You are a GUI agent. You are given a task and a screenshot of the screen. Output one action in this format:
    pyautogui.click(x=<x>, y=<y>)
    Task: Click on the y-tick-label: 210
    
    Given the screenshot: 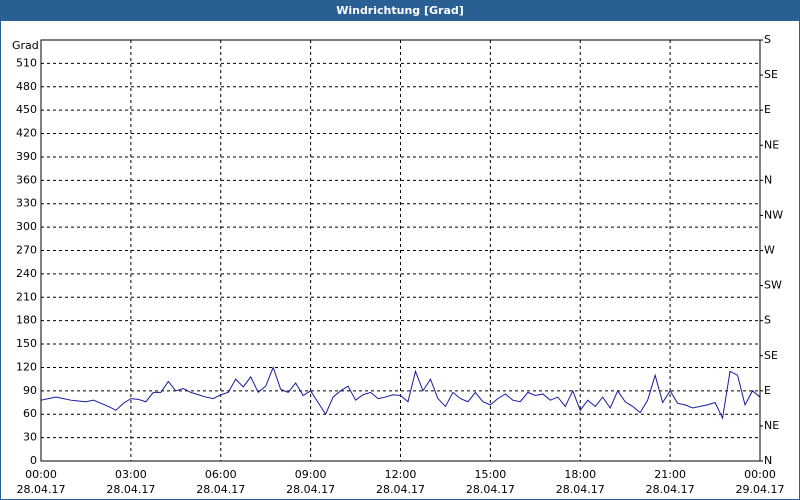 What is the action you would take?
    pyautogui.click(x=26, y=296)
    